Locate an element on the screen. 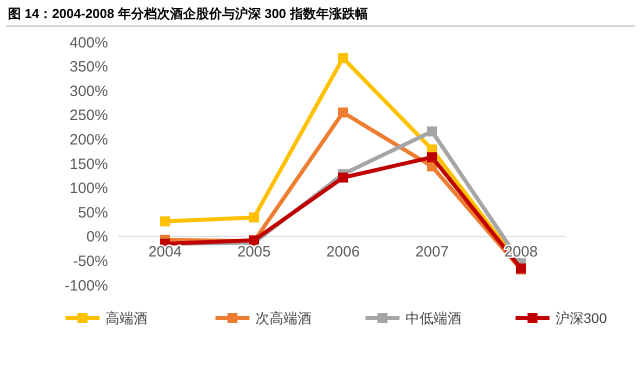  y-tick-label: -50% is located at coordinates (90, 261).